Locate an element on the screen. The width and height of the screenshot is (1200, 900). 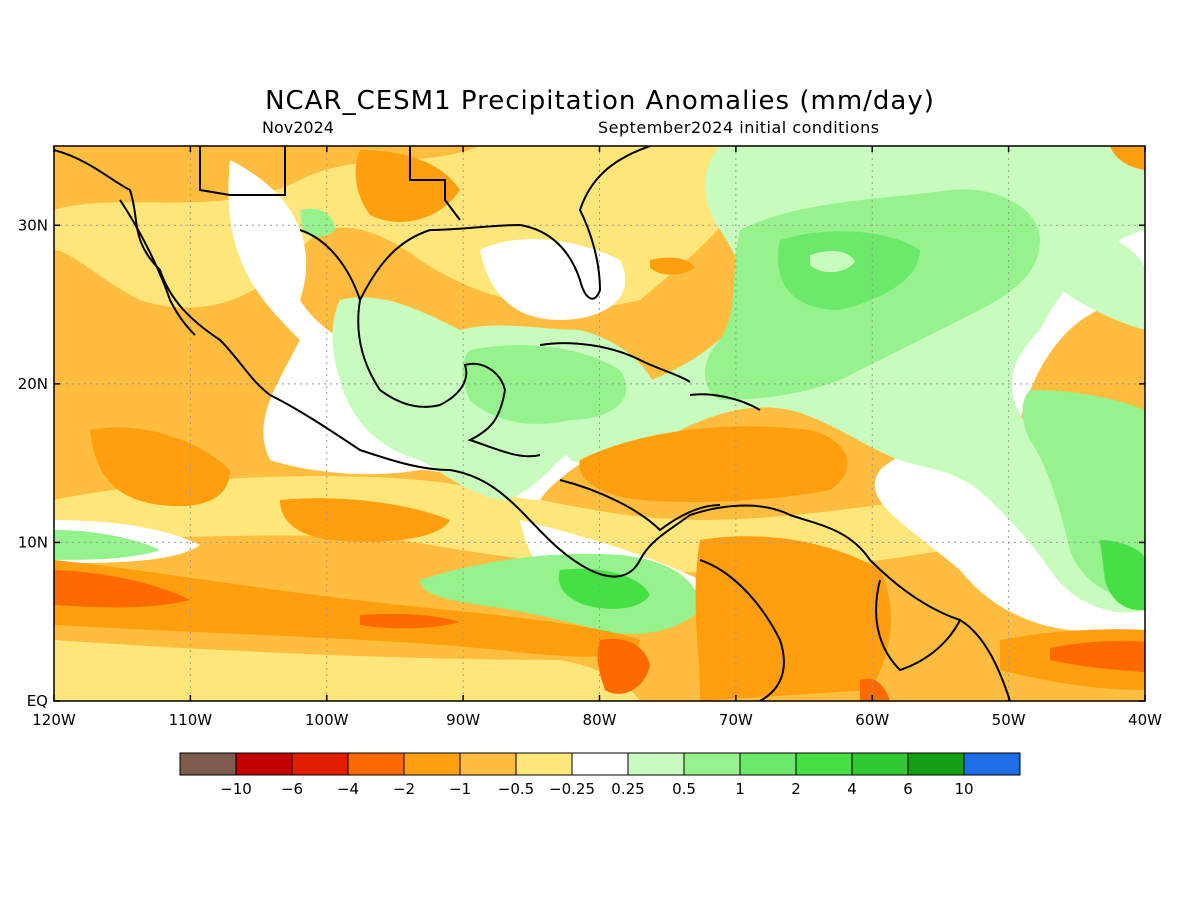
lat-tick-label: 10N is located at coordinates (33, 542).